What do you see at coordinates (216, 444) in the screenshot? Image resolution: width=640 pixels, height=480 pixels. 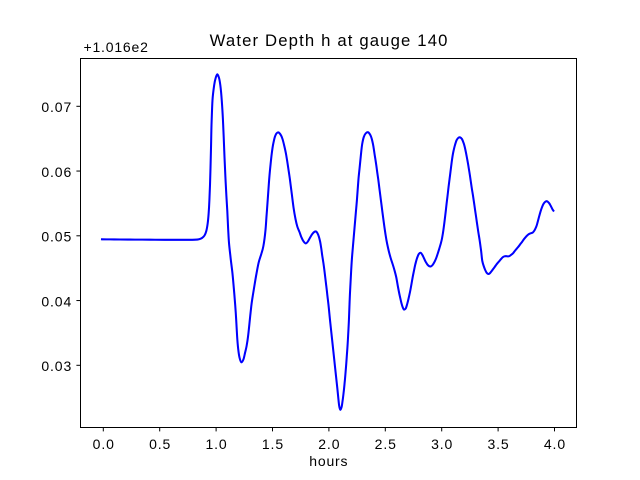 I see `svg-text: 1.0` at bounding box center [216, 444].